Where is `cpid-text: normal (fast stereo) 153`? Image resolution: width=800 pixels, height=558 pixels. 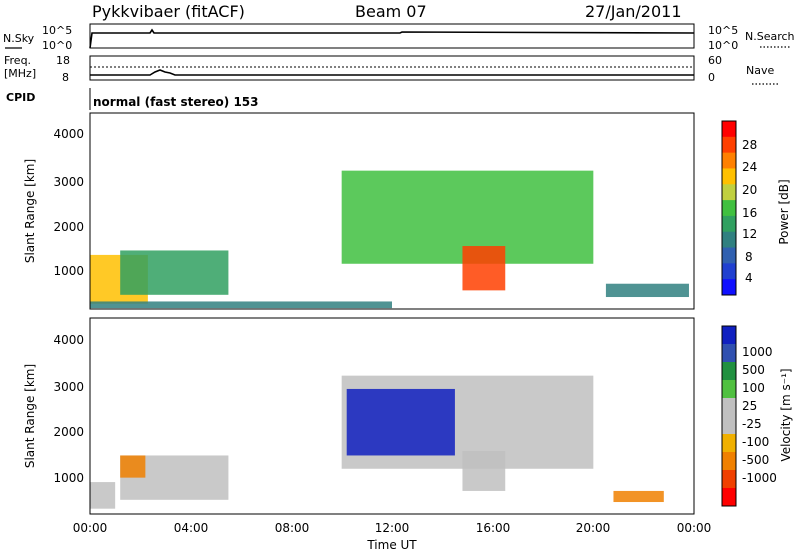
cpid-text: normal (fast stereo) 153 is located at coordinates (176, 102).